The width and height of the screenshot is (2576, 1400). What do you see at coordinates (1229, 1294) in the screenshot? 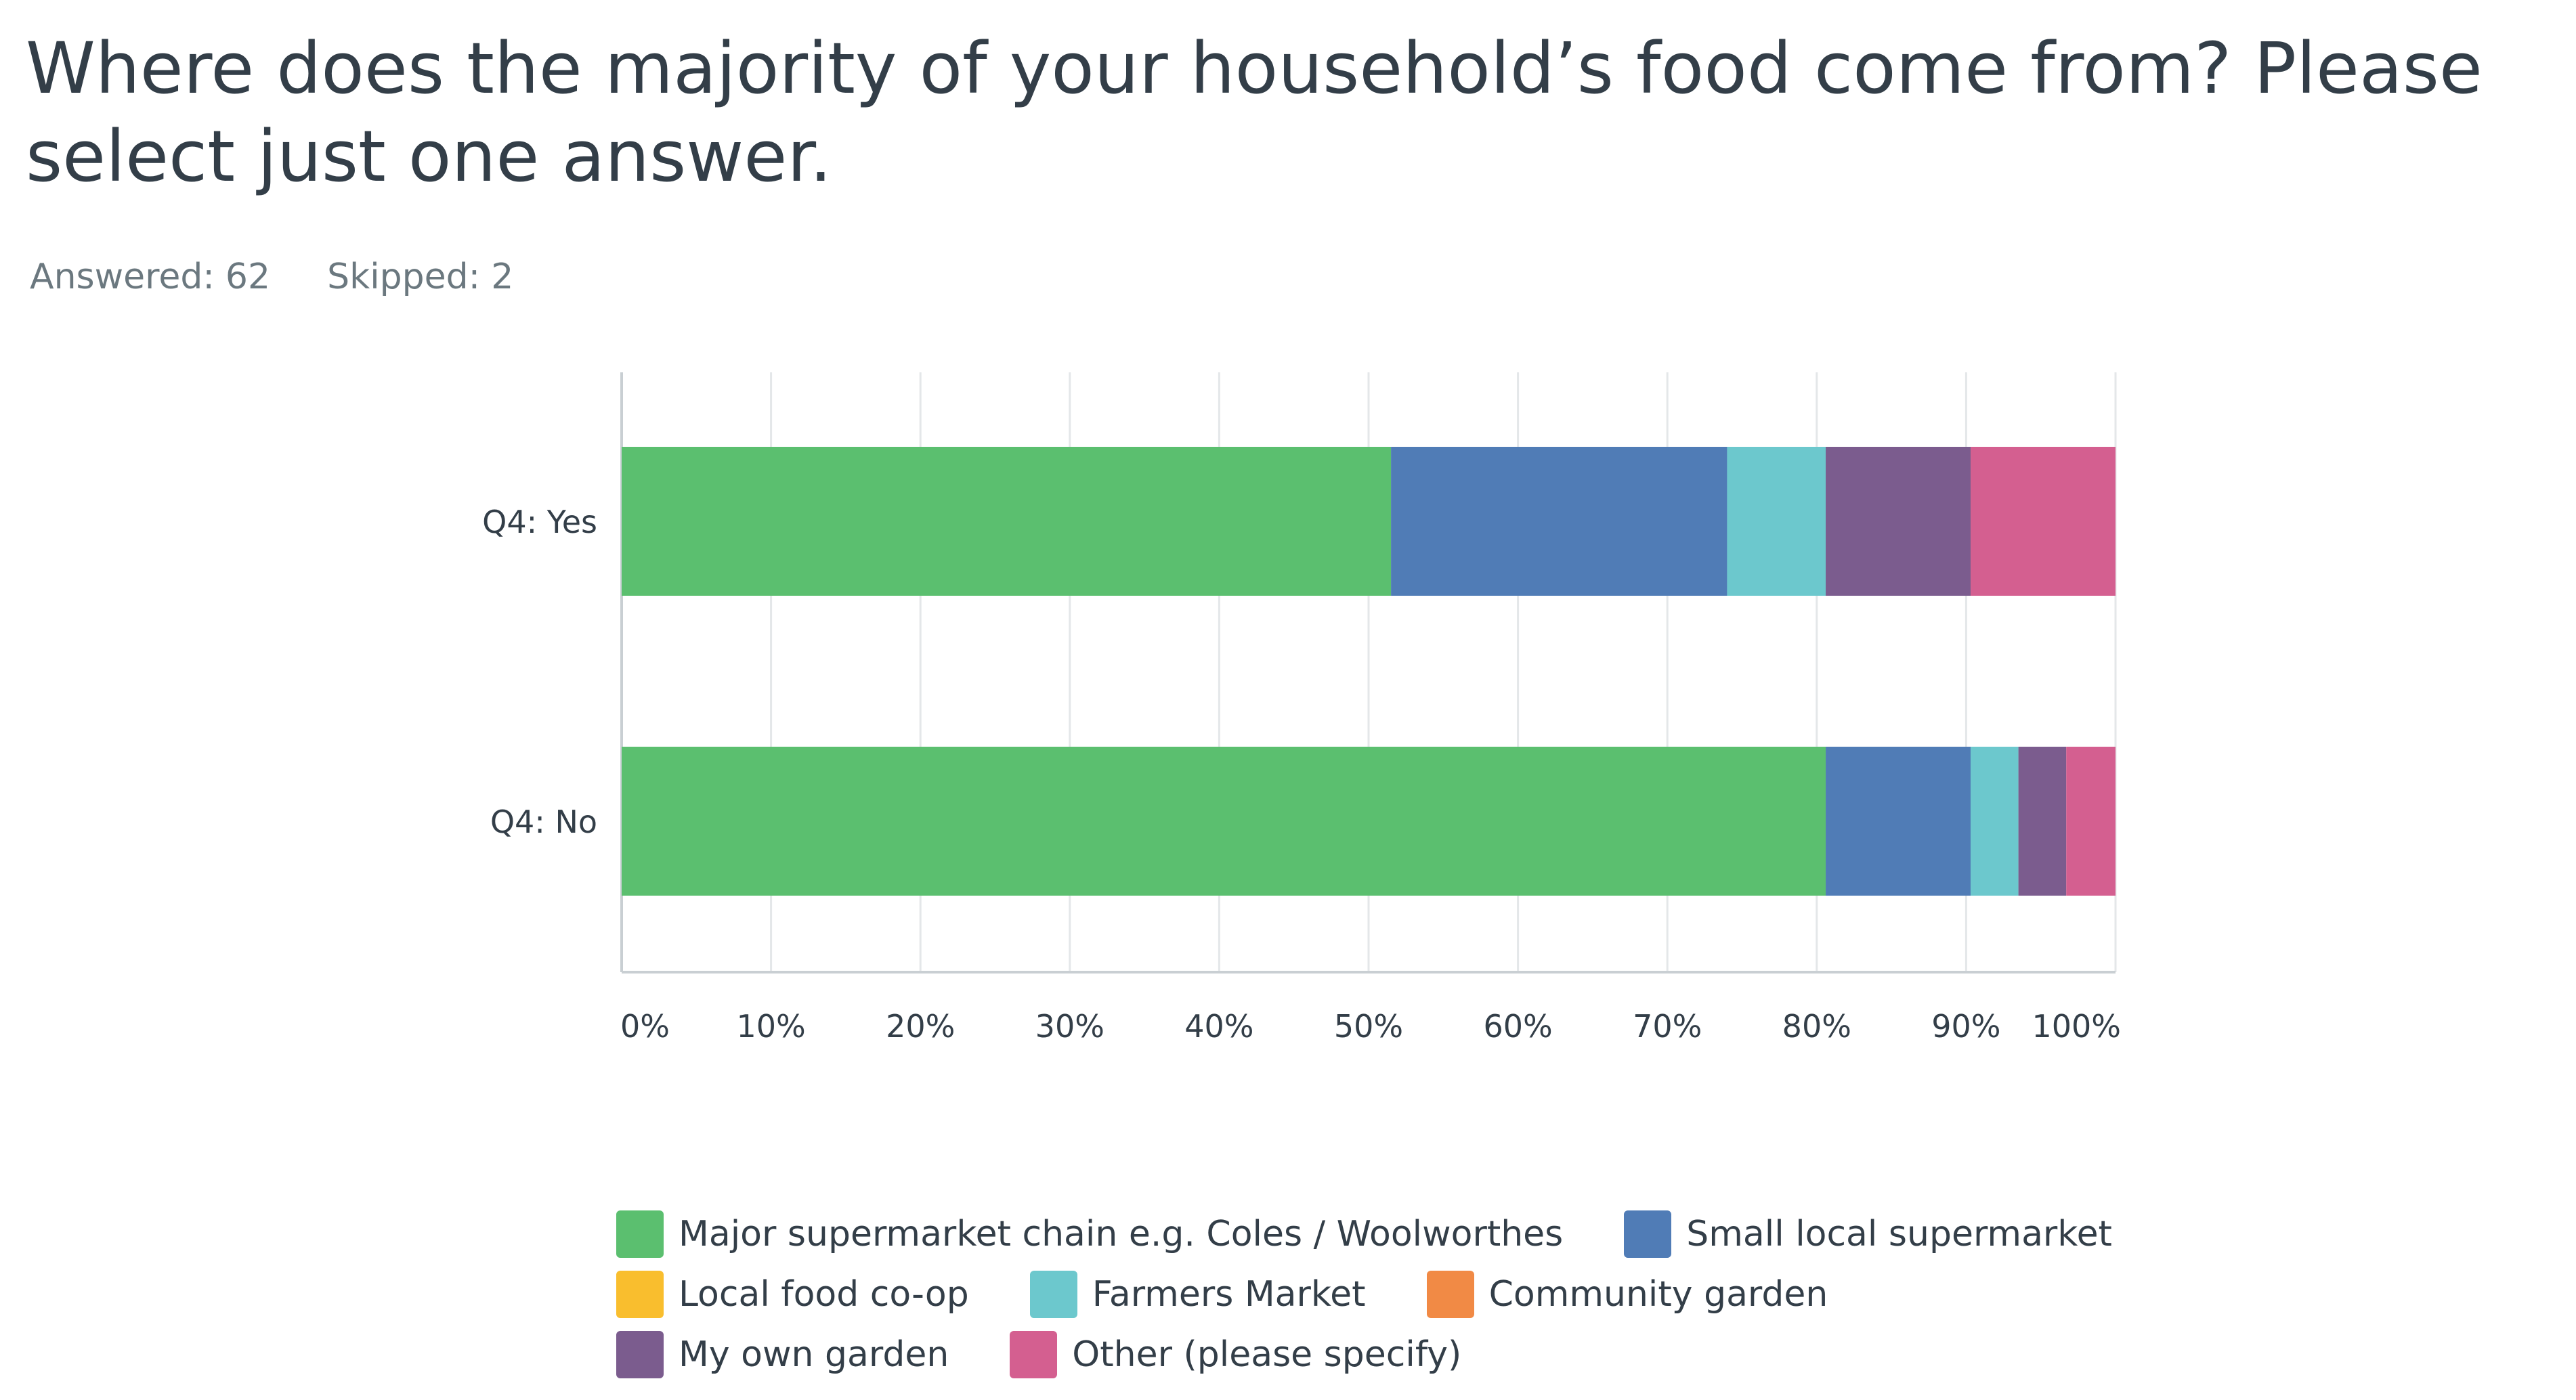
I see `legend-label: Farmers Market` at bounding box center [1229, 1294].